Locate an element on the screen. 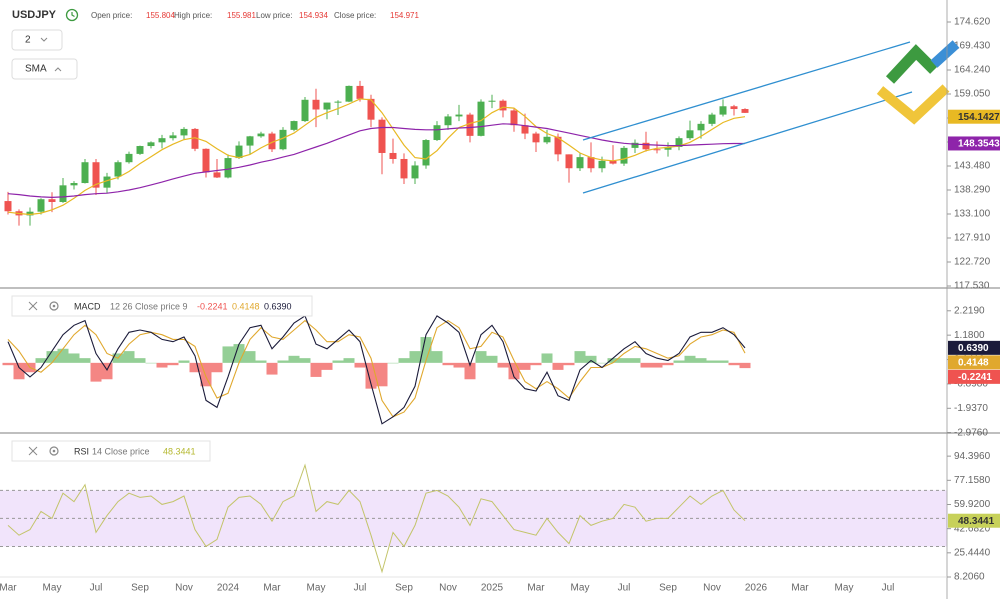 The image size is (1000, 599). indicator-label: SMA is located at coordinates (36, 69).